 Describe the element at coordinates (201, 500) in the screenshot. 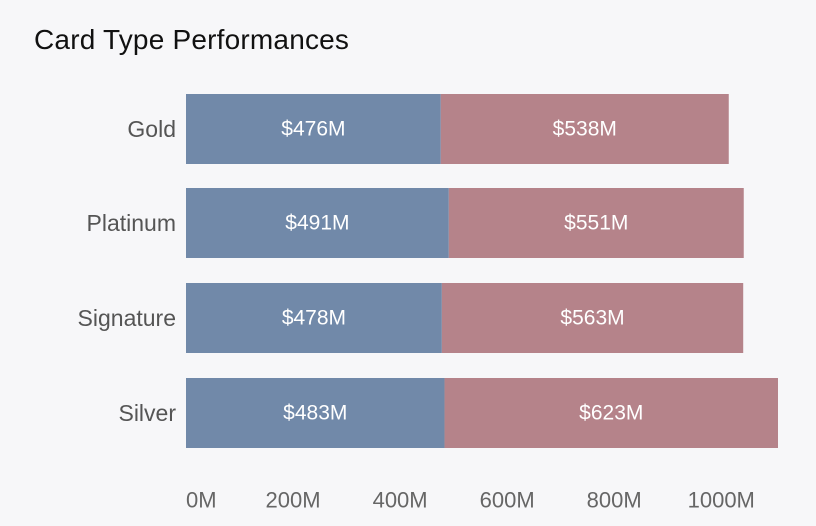

I see `x-tick-label-0m: 0M` at that location.